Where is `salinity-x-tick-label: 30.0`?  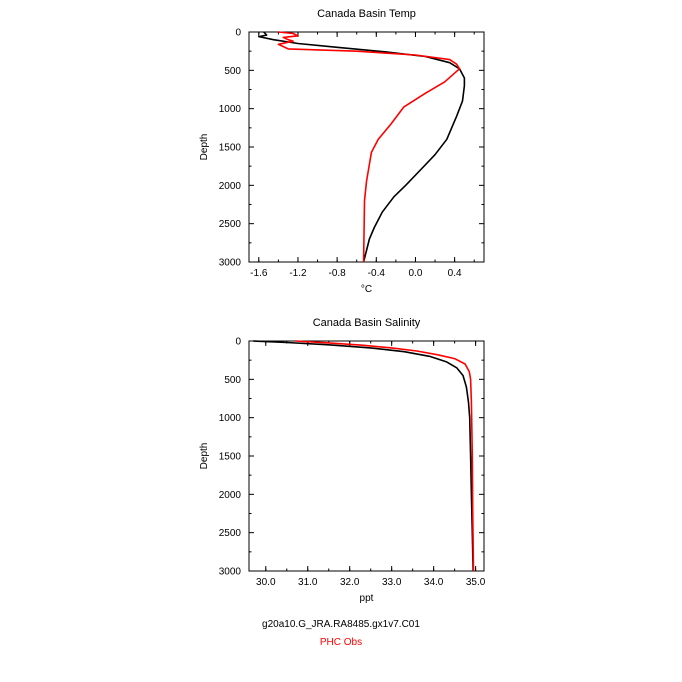
salinity-x-tick-label: 30.0 is located at coordinates (266, 582).